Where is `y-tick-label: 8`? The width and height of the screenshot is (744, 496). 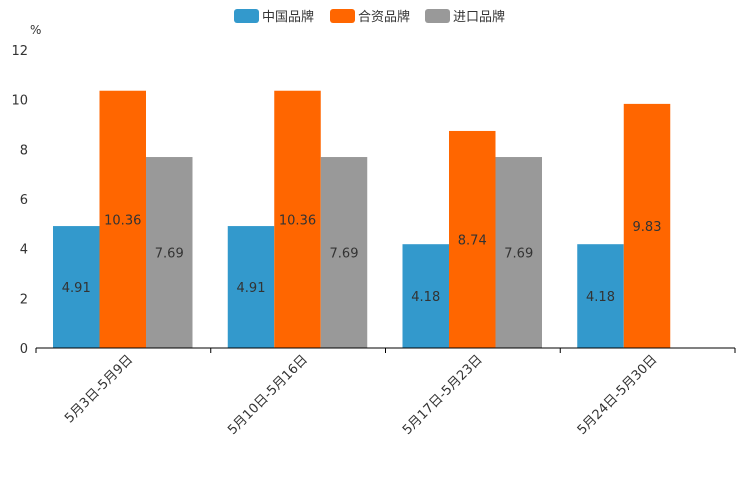 y-tick-label: 8 is located at coordinates (24, 150).